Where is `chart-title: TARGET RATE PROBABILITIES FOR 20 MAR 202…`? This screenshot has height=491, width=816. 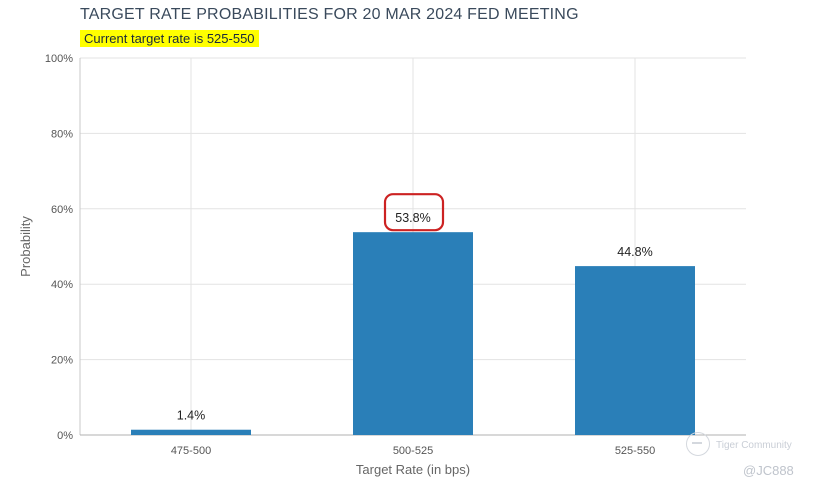
chart-title: TARGET RATE PROBABILITIES FOR 20 MAR 202… is located at coordinates (329, 14).